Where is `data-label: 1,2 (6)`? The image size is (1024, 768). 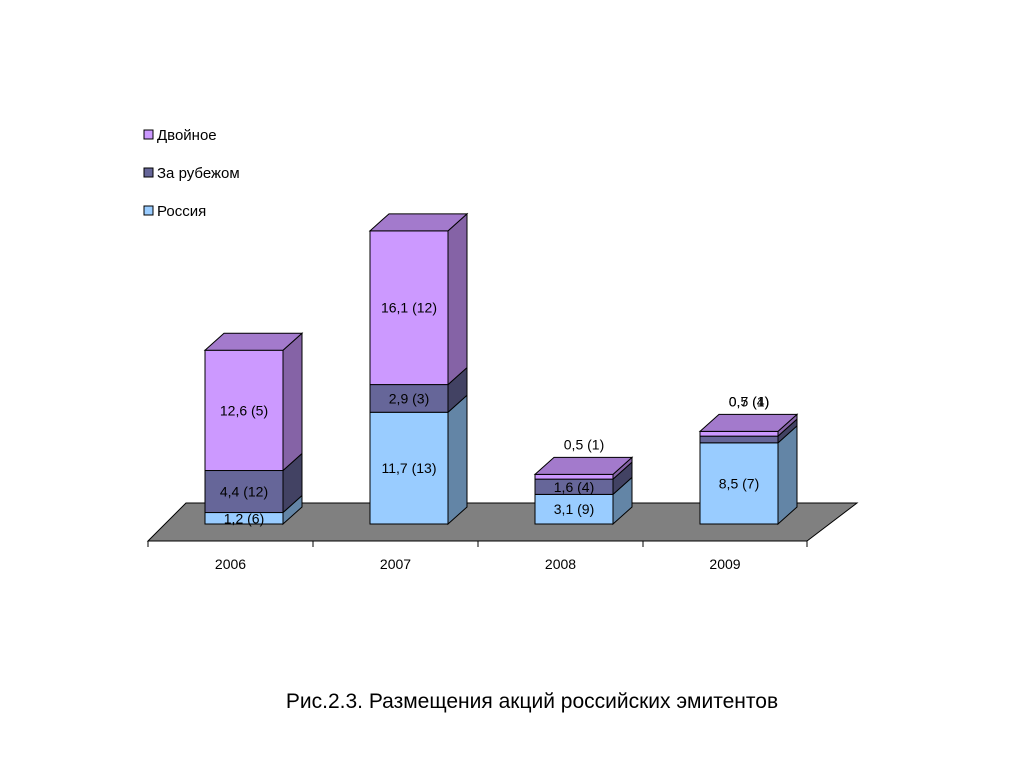
data-label: 1,2 (6) is located at coordinates (244, 518).